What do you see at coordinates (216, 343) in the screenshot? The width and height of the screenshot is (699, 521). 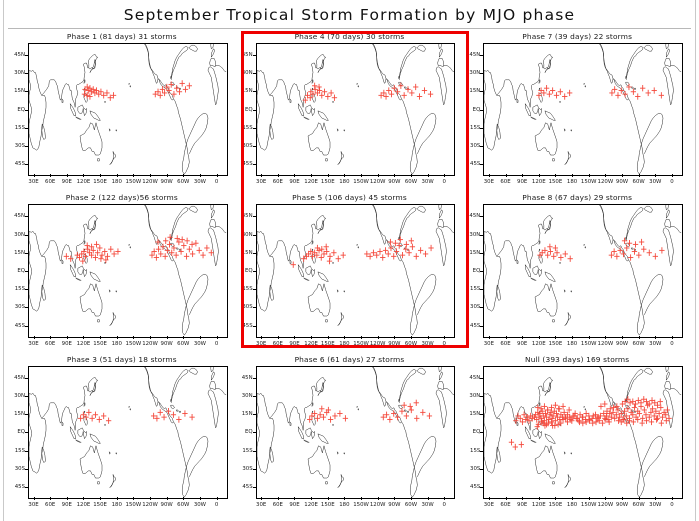 I see `x-tick-label: 0` at bounding box center [216, 343].